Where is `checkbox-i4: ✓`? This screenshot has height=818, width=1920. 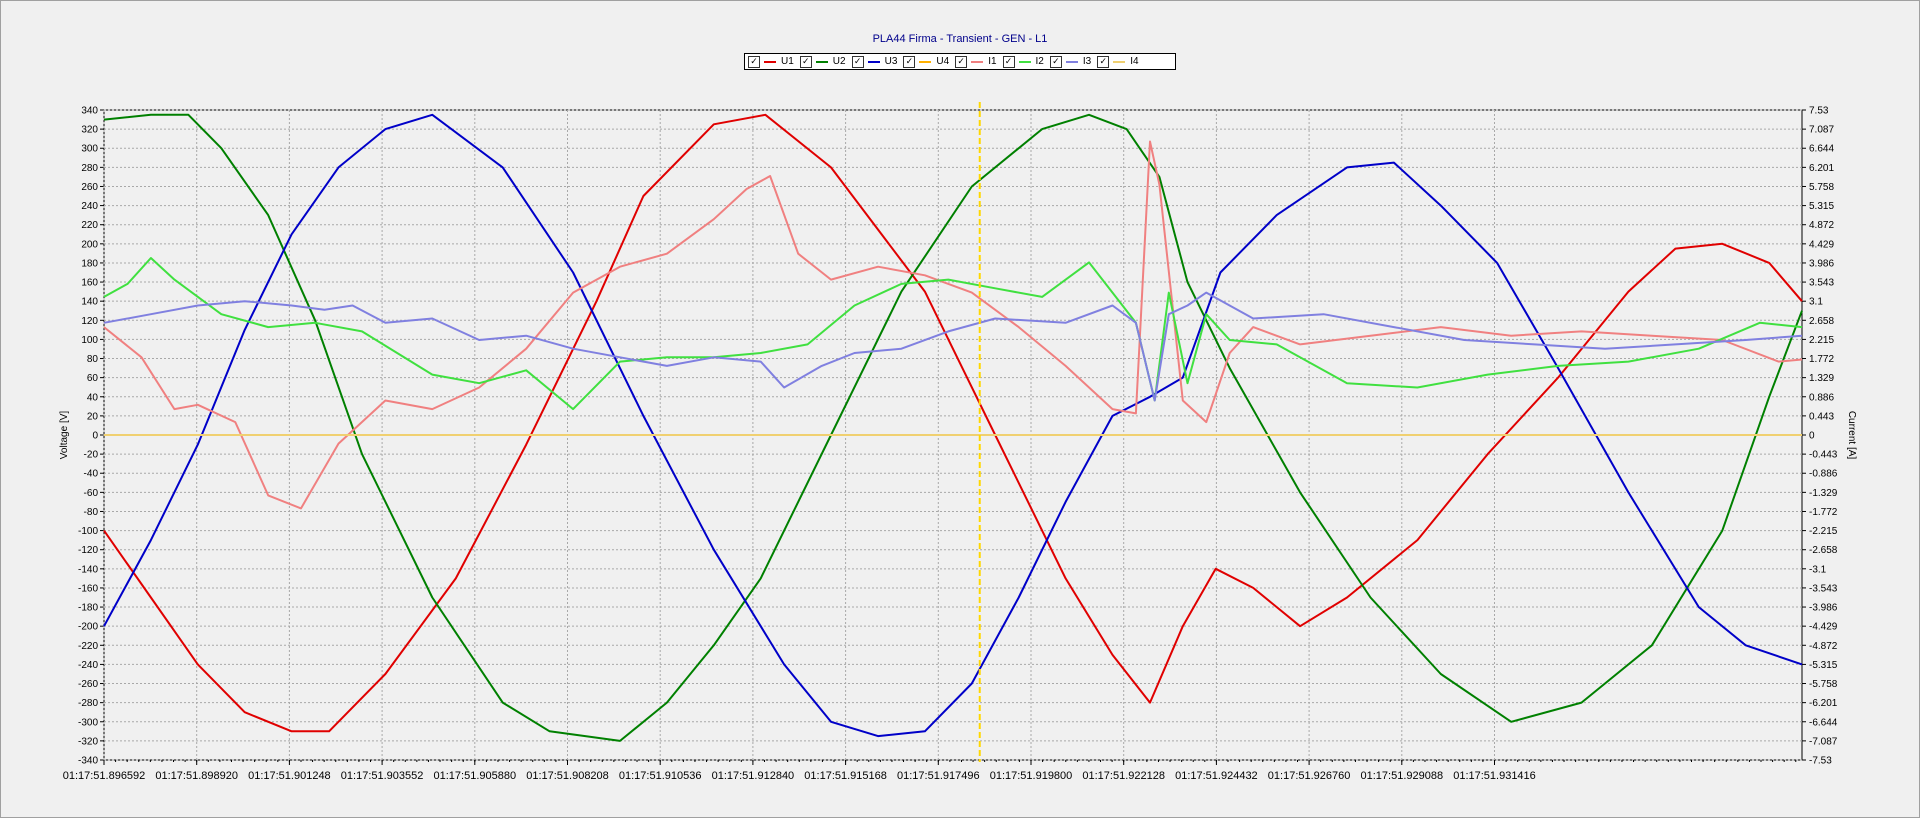 checkbox-i4: ✓ is located at coordinates (1103, 61).